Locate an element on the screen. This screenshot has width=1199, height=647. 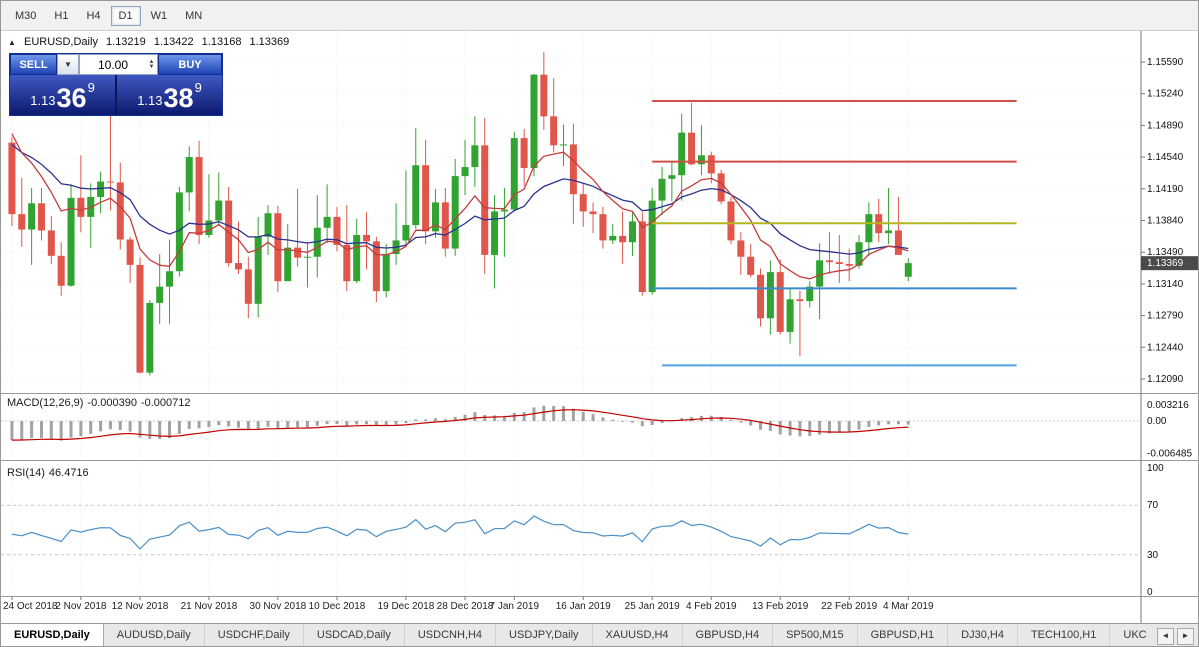
ohlc-high: 1.13422 is located at coordinates (173, 42).